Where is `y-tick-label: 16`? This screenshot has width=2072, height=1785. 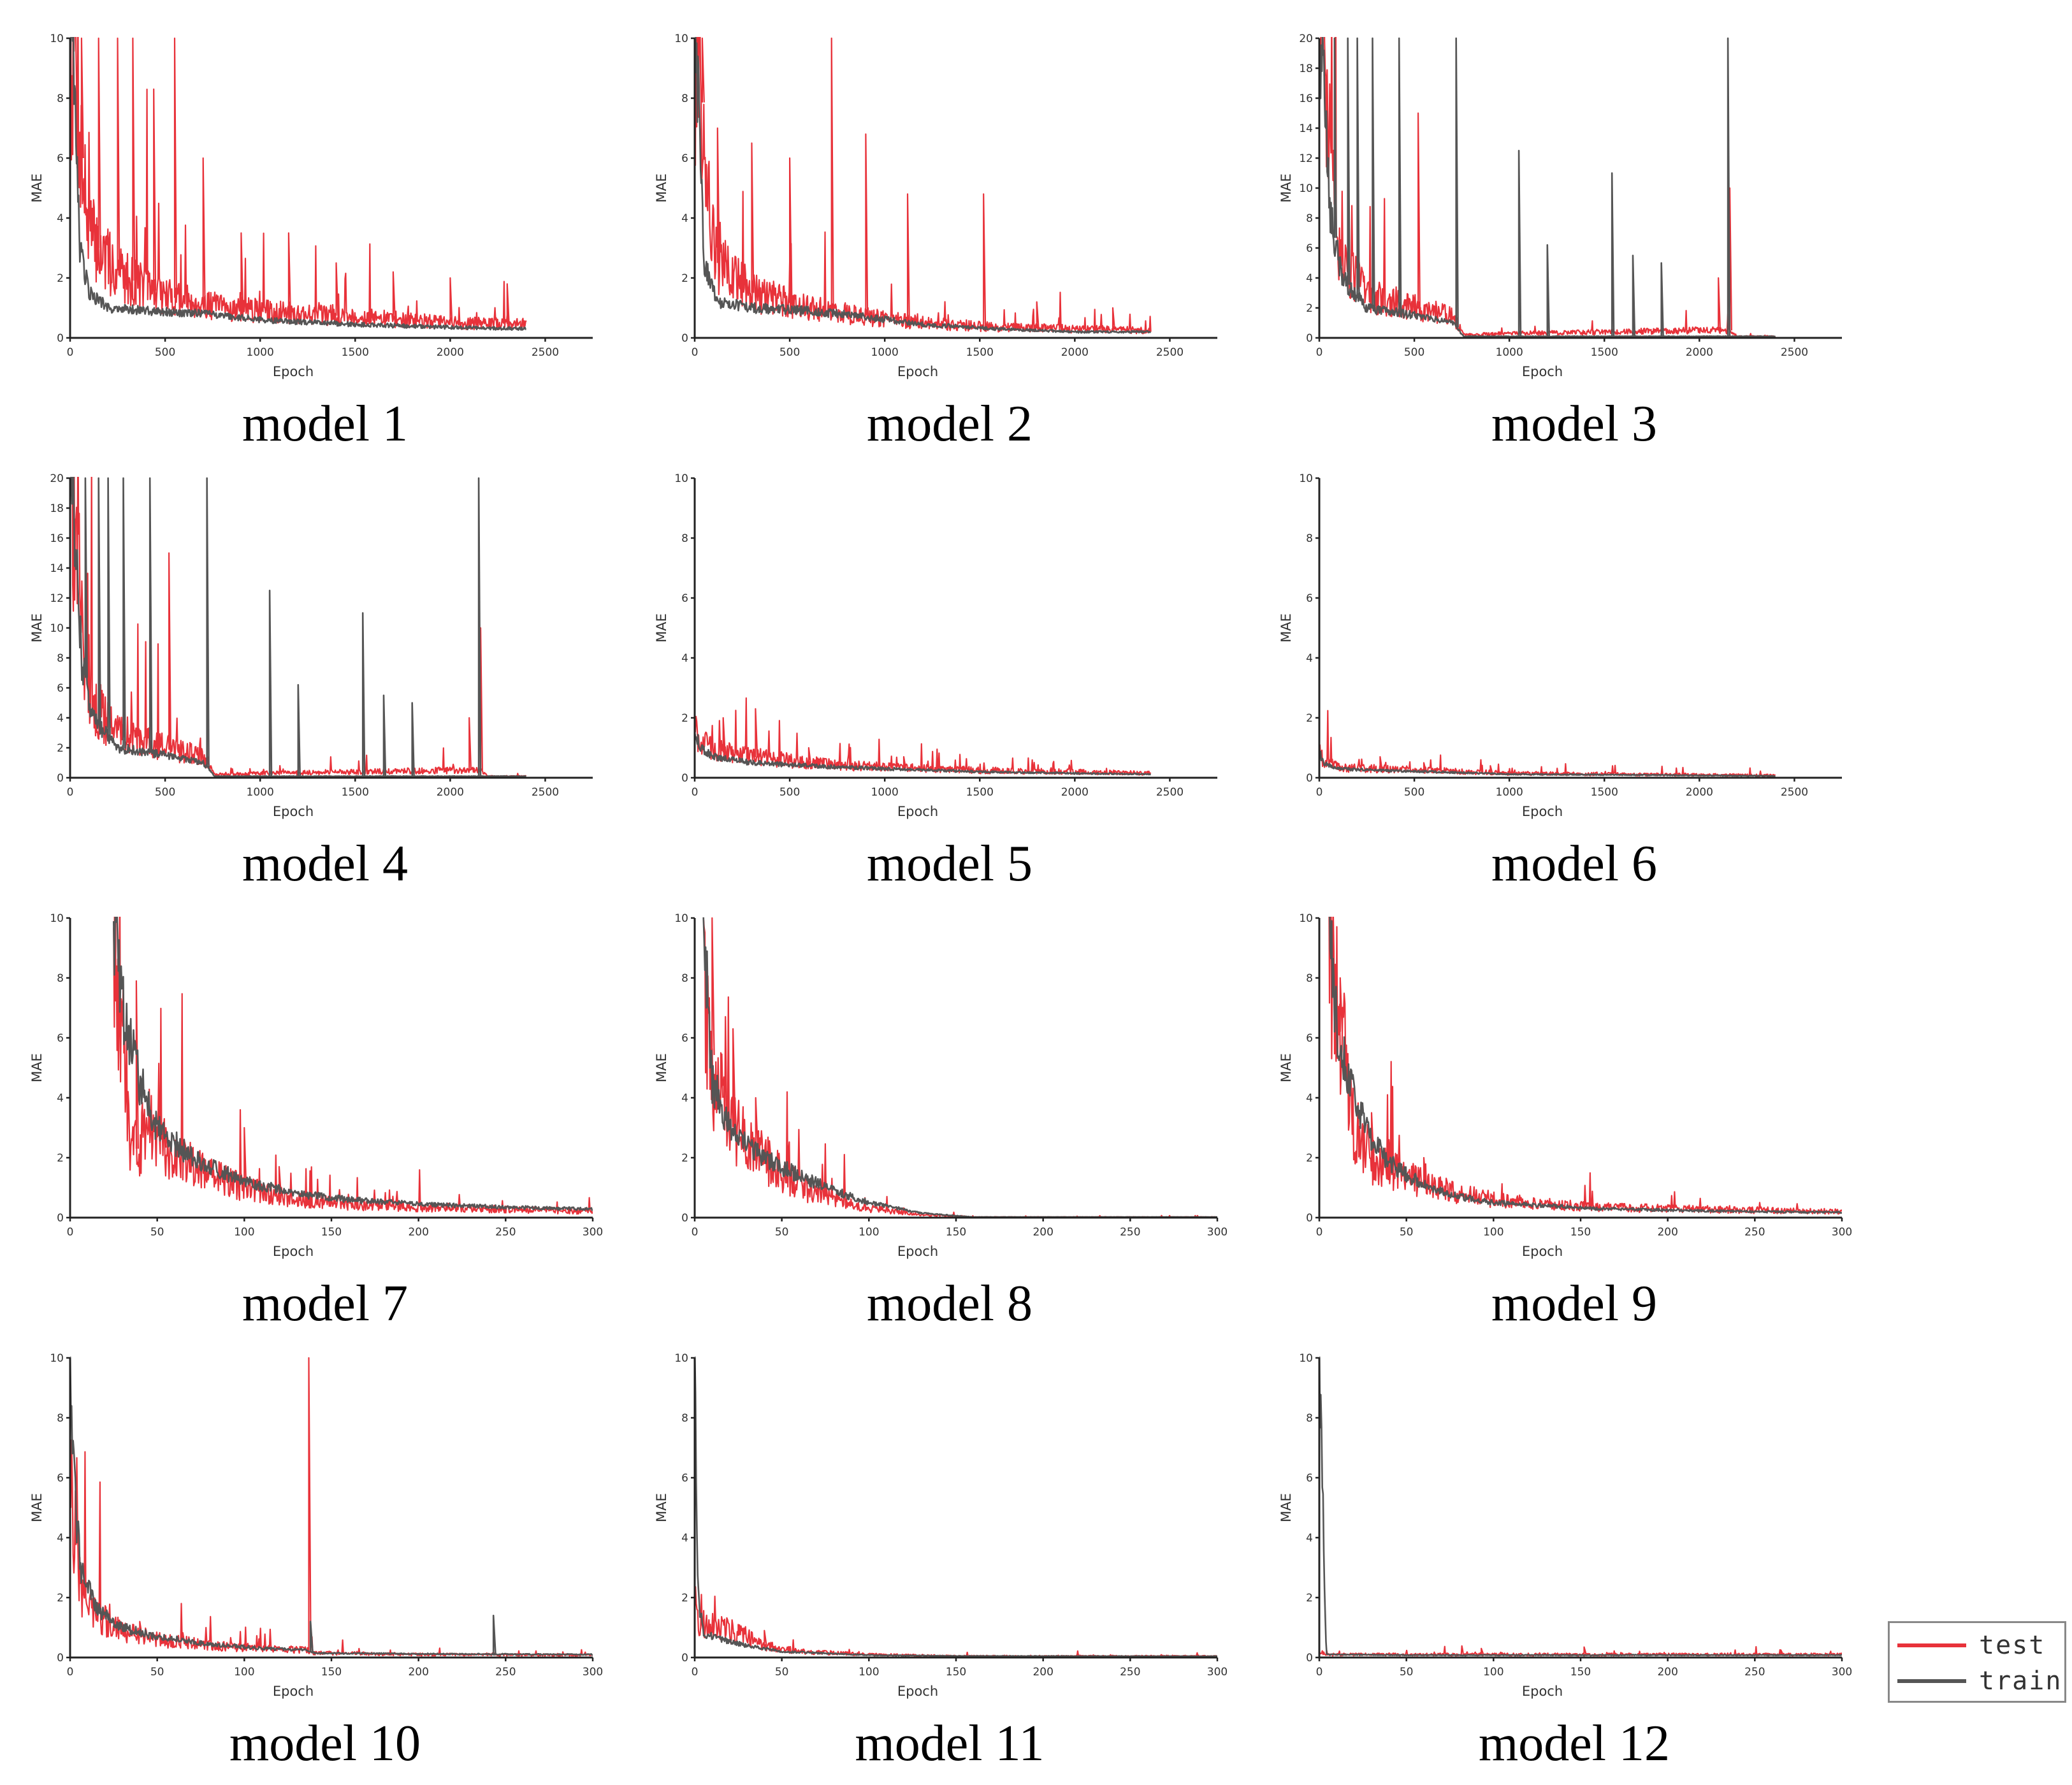 y-tick-label: 16 is located at coordinates (57, 538).